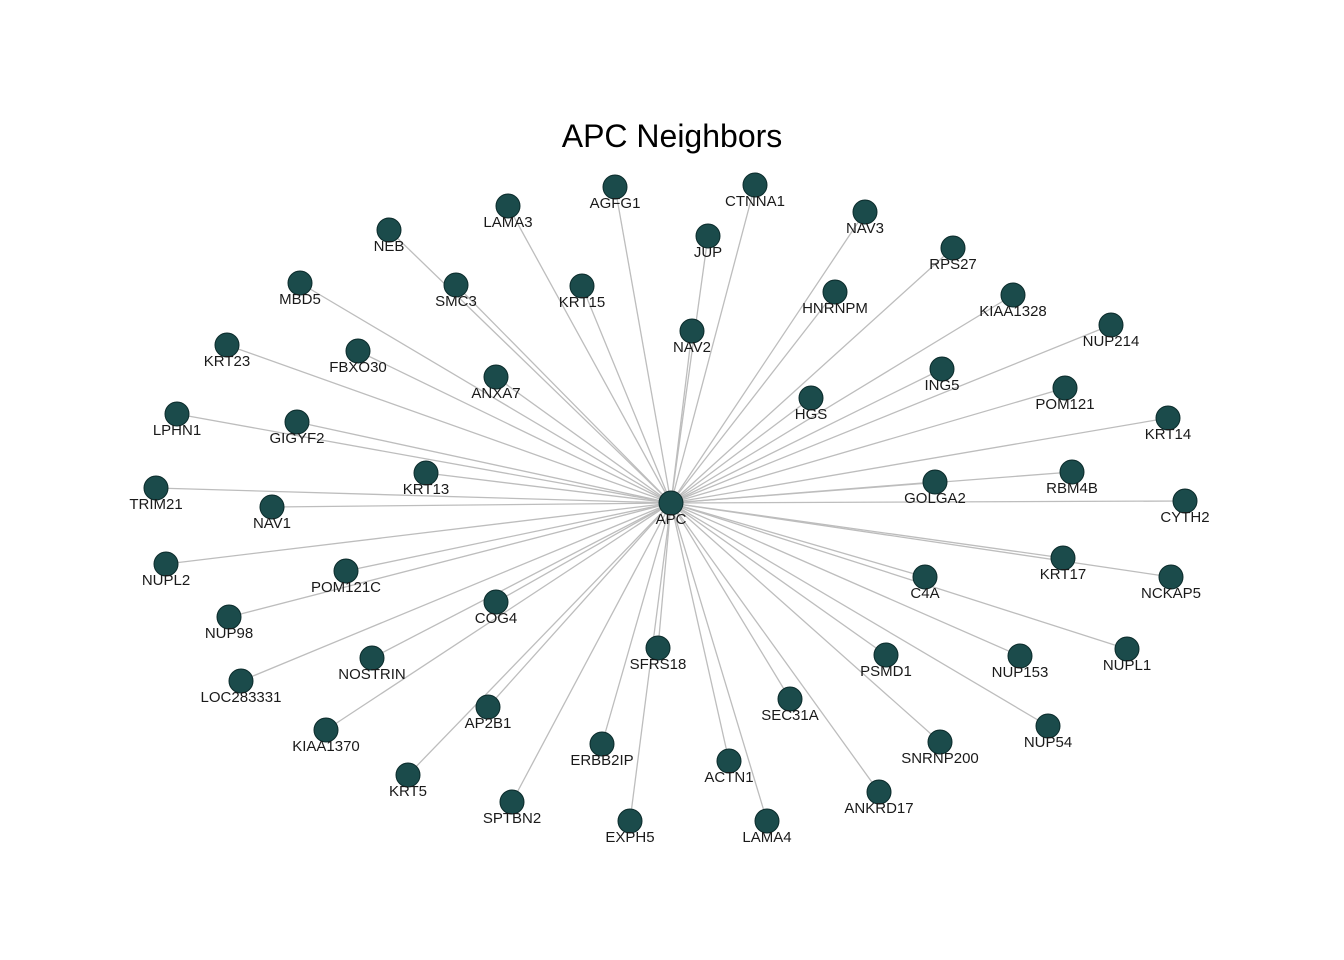 This screenshot has height=960, width=1344. I want to click on node-label: NUPL1, so click(1127, 665).